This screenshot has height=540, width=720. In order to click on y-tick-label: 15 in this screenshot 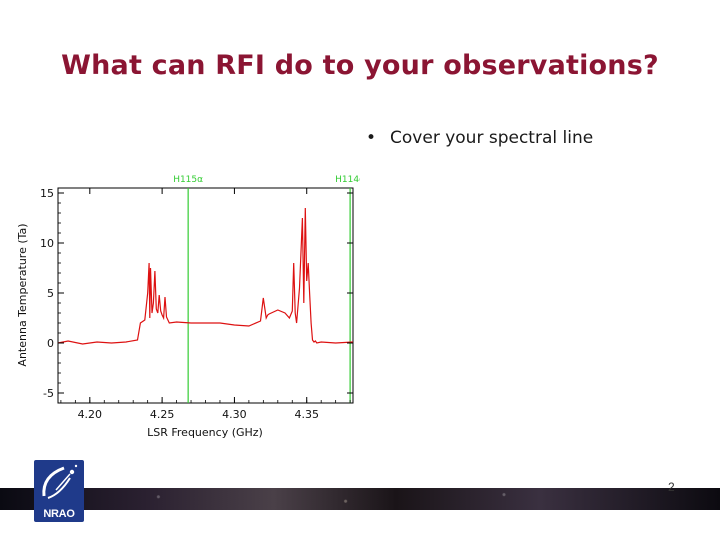, I will do `click(47, 193)`.